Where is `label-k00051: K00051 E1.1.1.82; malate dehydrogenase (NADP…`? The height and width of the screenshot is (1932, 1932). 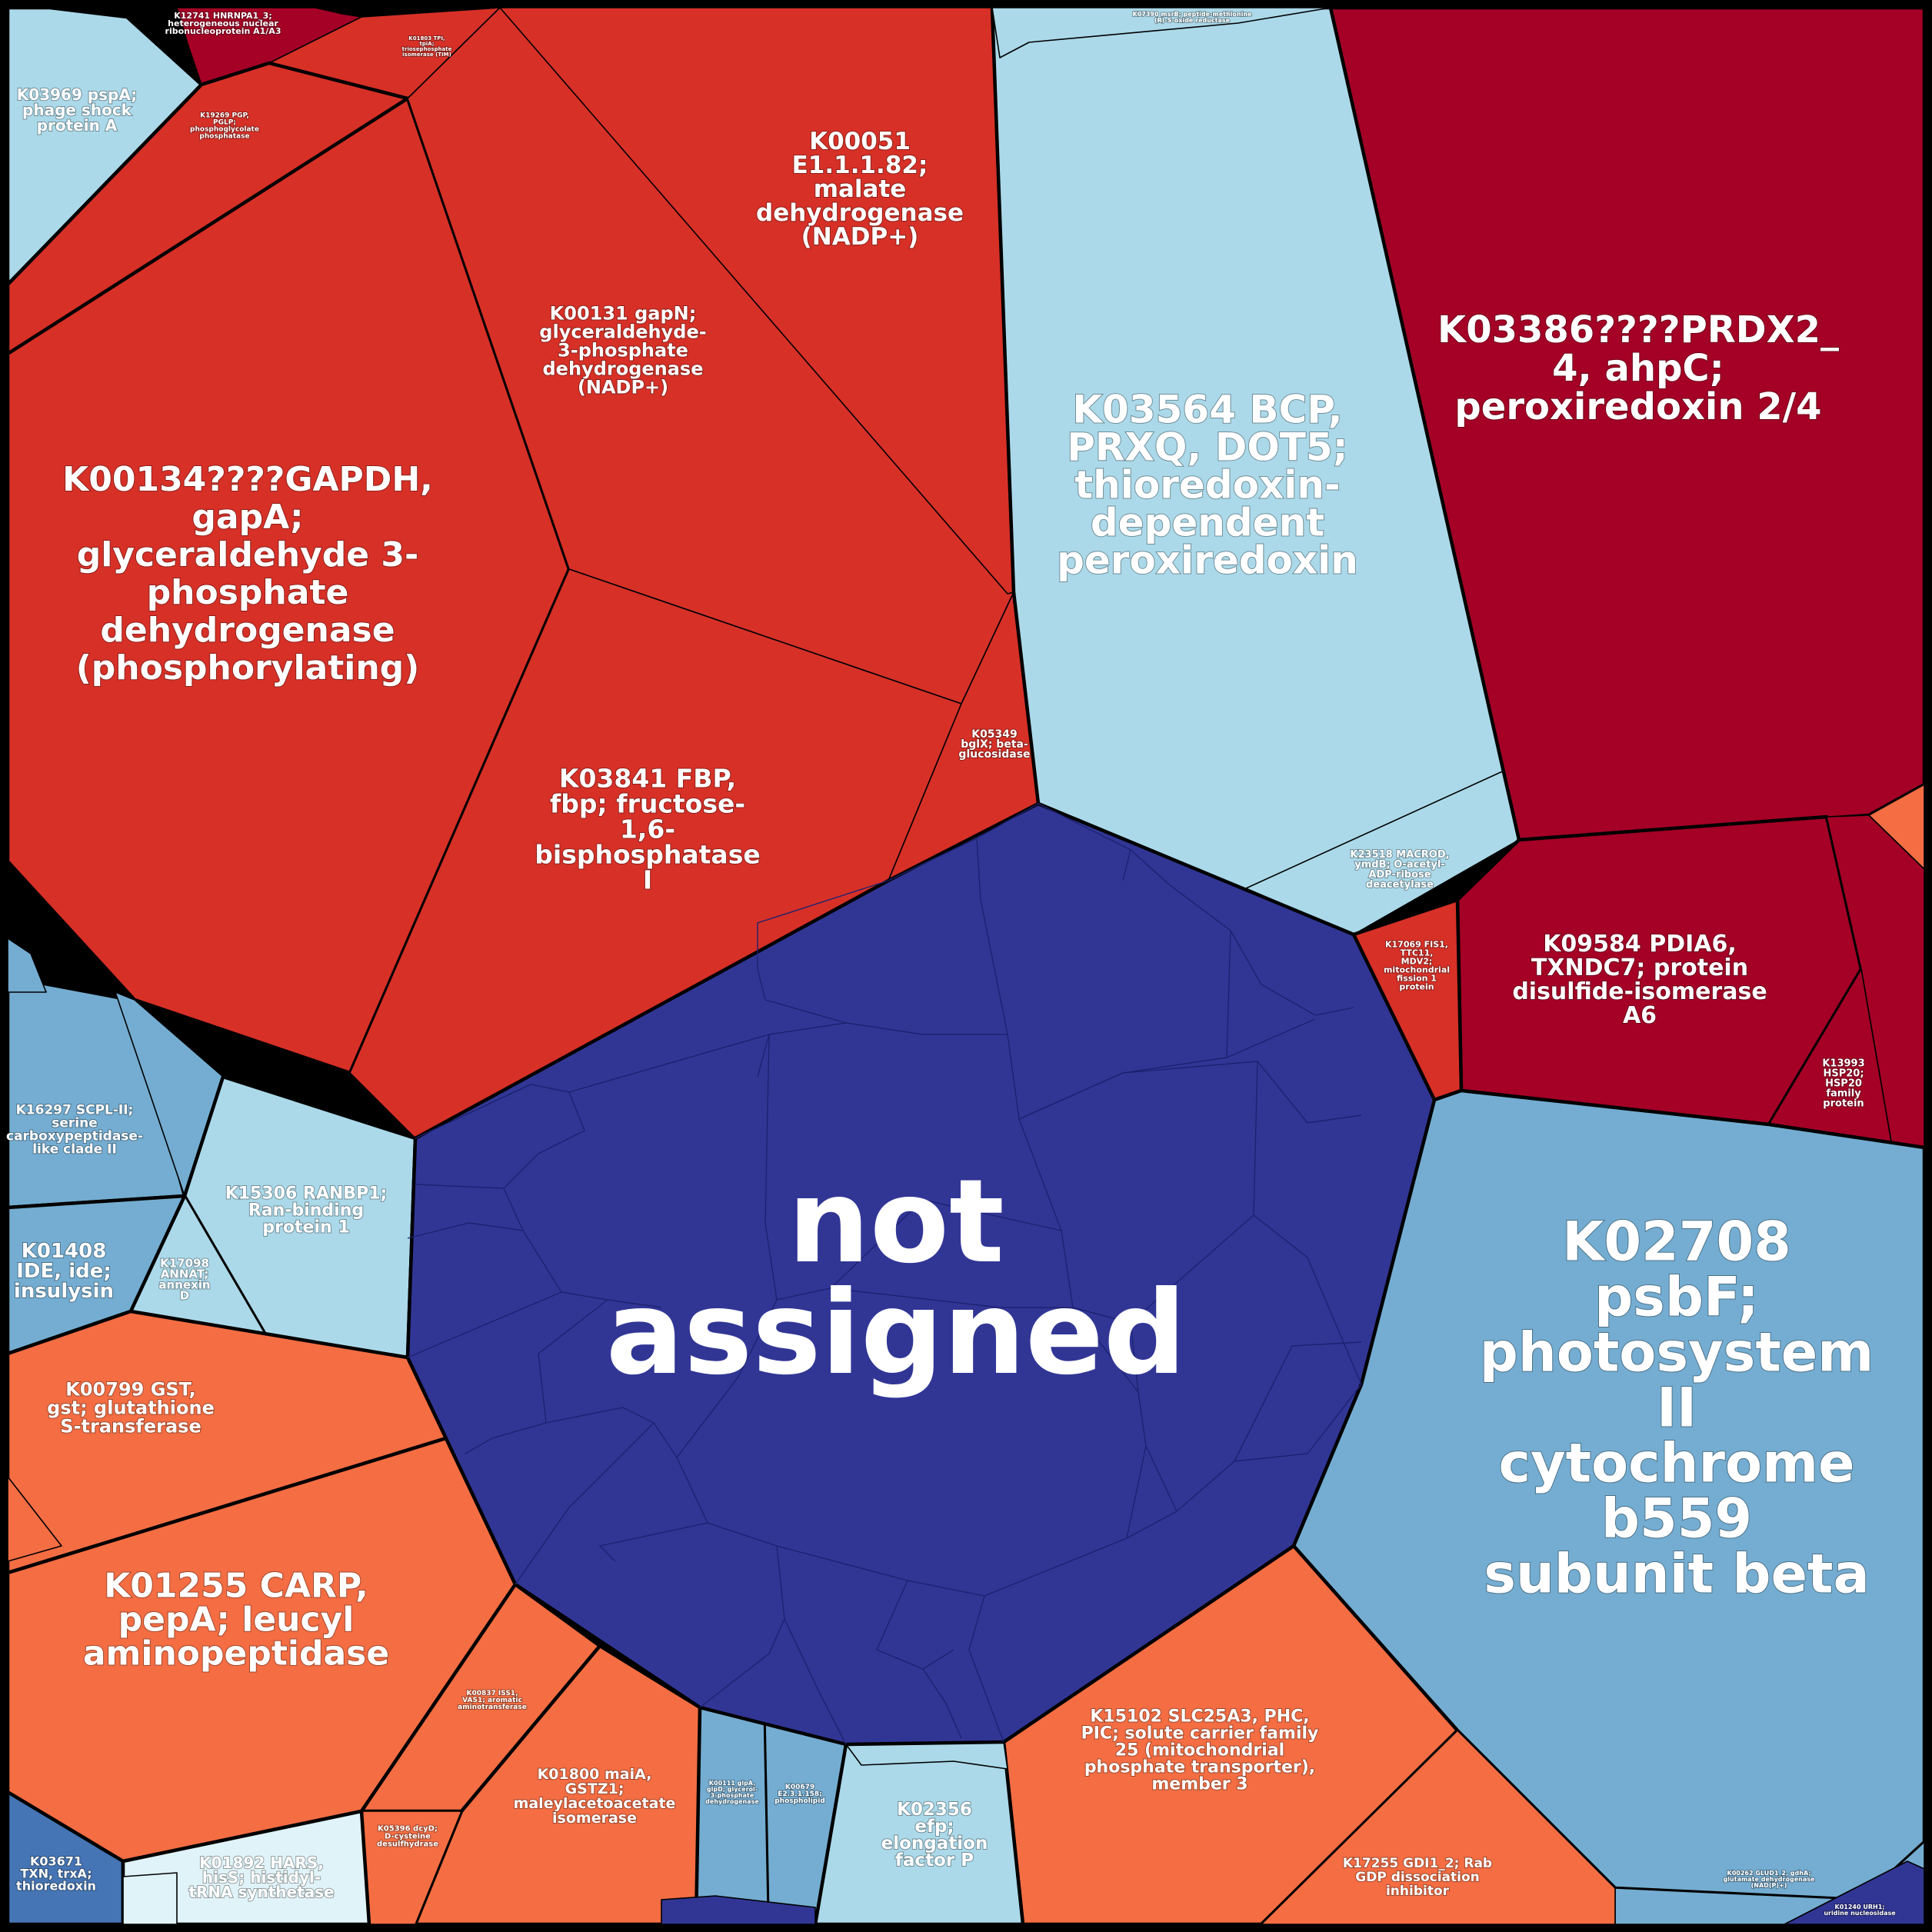
label-k00051: K00051 E1.1.1.82; malate dehydrogenase (NADP… is located at coordinates (860, 189).